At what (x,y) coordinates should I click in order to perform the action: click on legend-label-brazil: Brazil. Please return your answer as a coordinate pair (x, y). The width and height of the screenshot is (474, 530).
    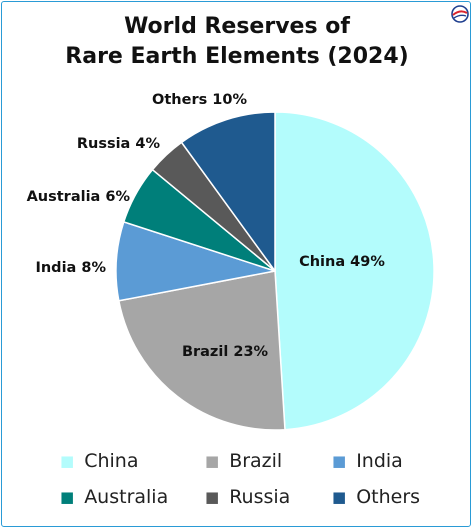
    Looking at the image, I should click on (256, 461).